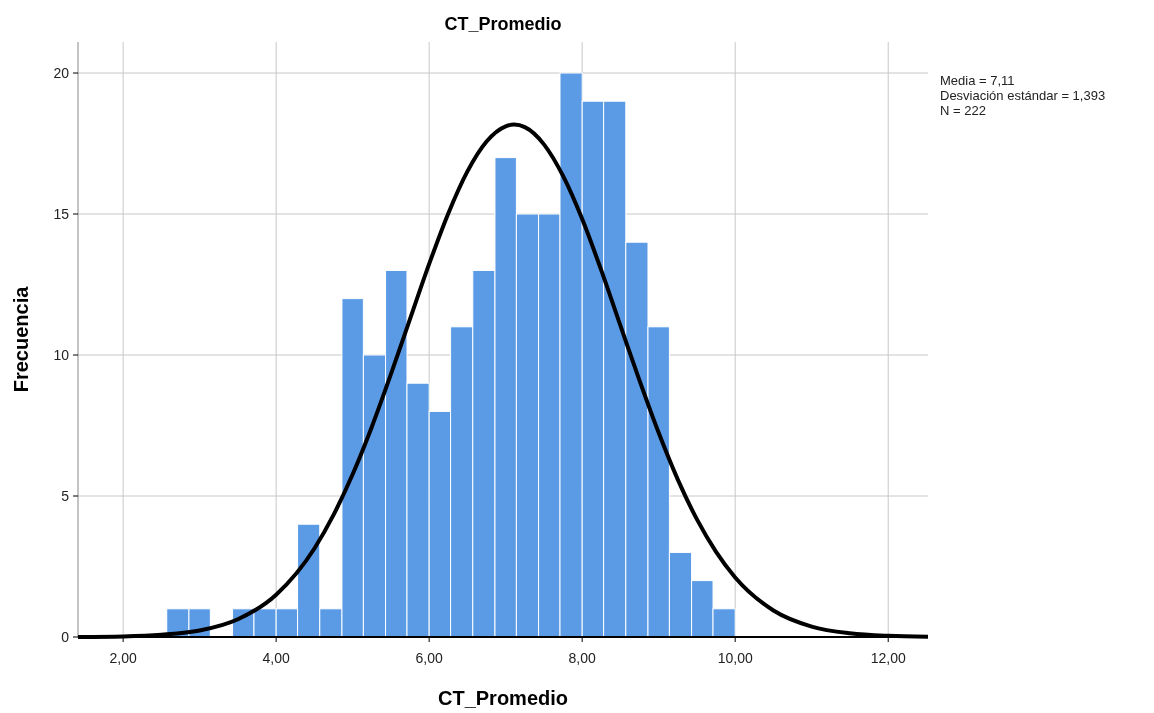  Describe the element at coordinates (888, 658) in the screenshot. I see `x-tick-label: 12,00` at that location.